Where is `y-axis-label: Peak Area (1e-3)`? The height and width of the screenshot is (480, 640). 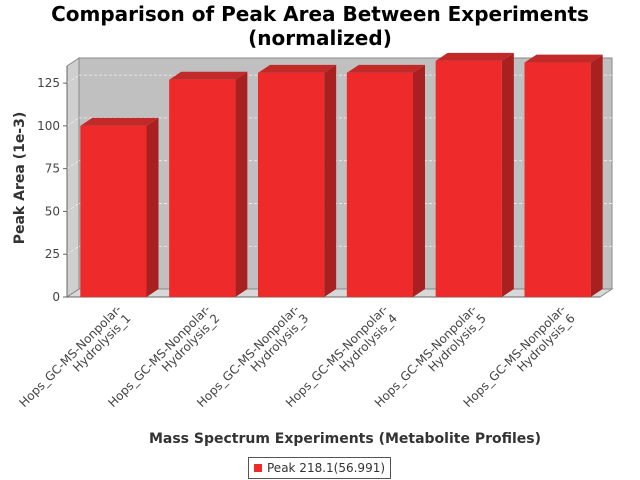 y-axis-label: Peak Area (1e-3) is located at coordinates (20, 178).